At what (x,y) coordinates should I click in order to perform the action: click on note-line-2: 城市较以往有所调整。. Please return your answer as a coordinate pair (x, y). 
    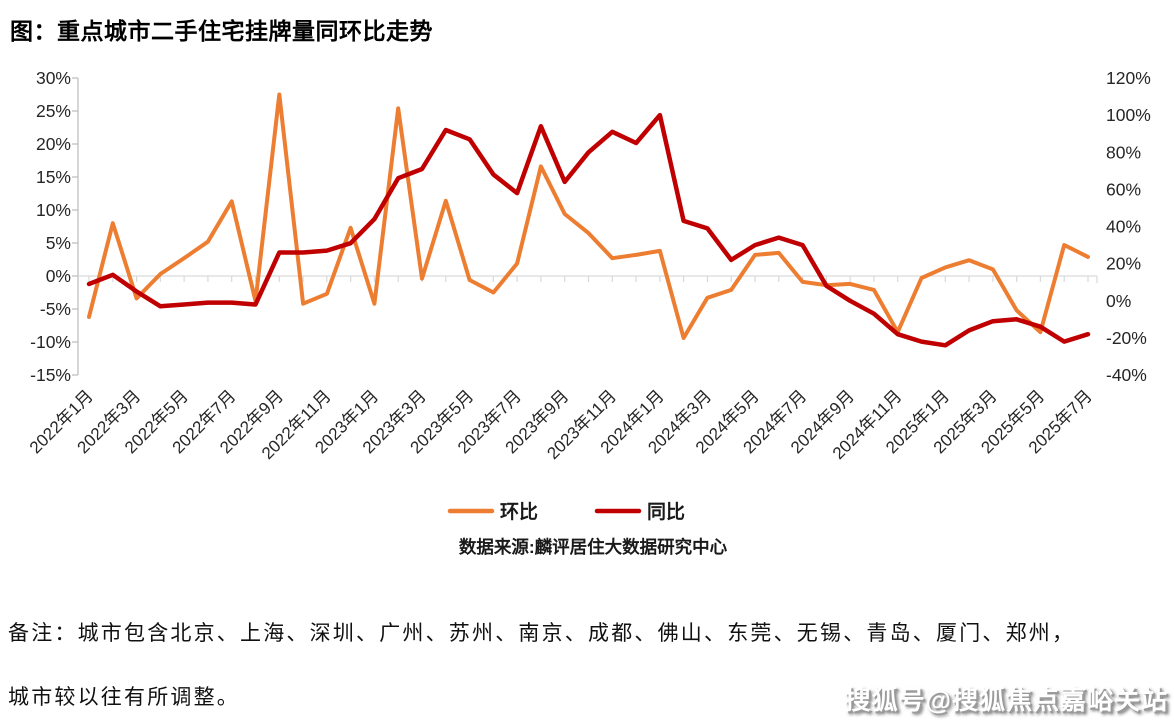
    Looking at the image, I should click on (124, 697).